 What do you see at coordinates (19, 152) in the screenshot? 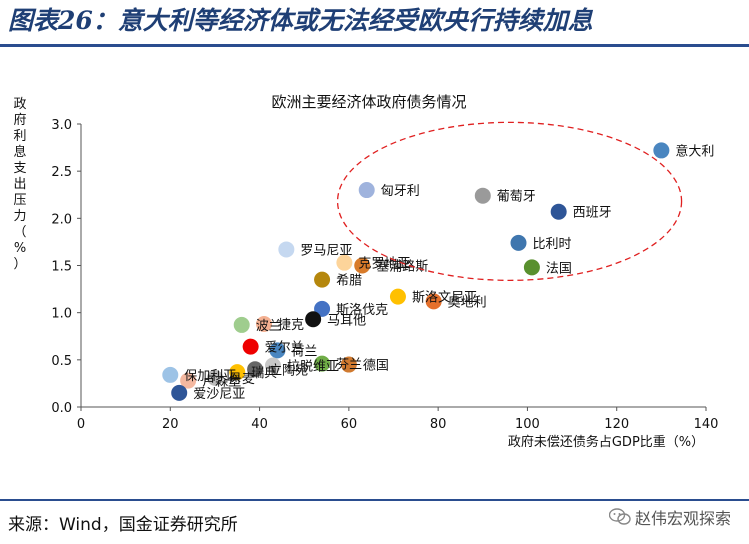
I see `y-axis-label-char: 息` at bounding box center [19, 152].